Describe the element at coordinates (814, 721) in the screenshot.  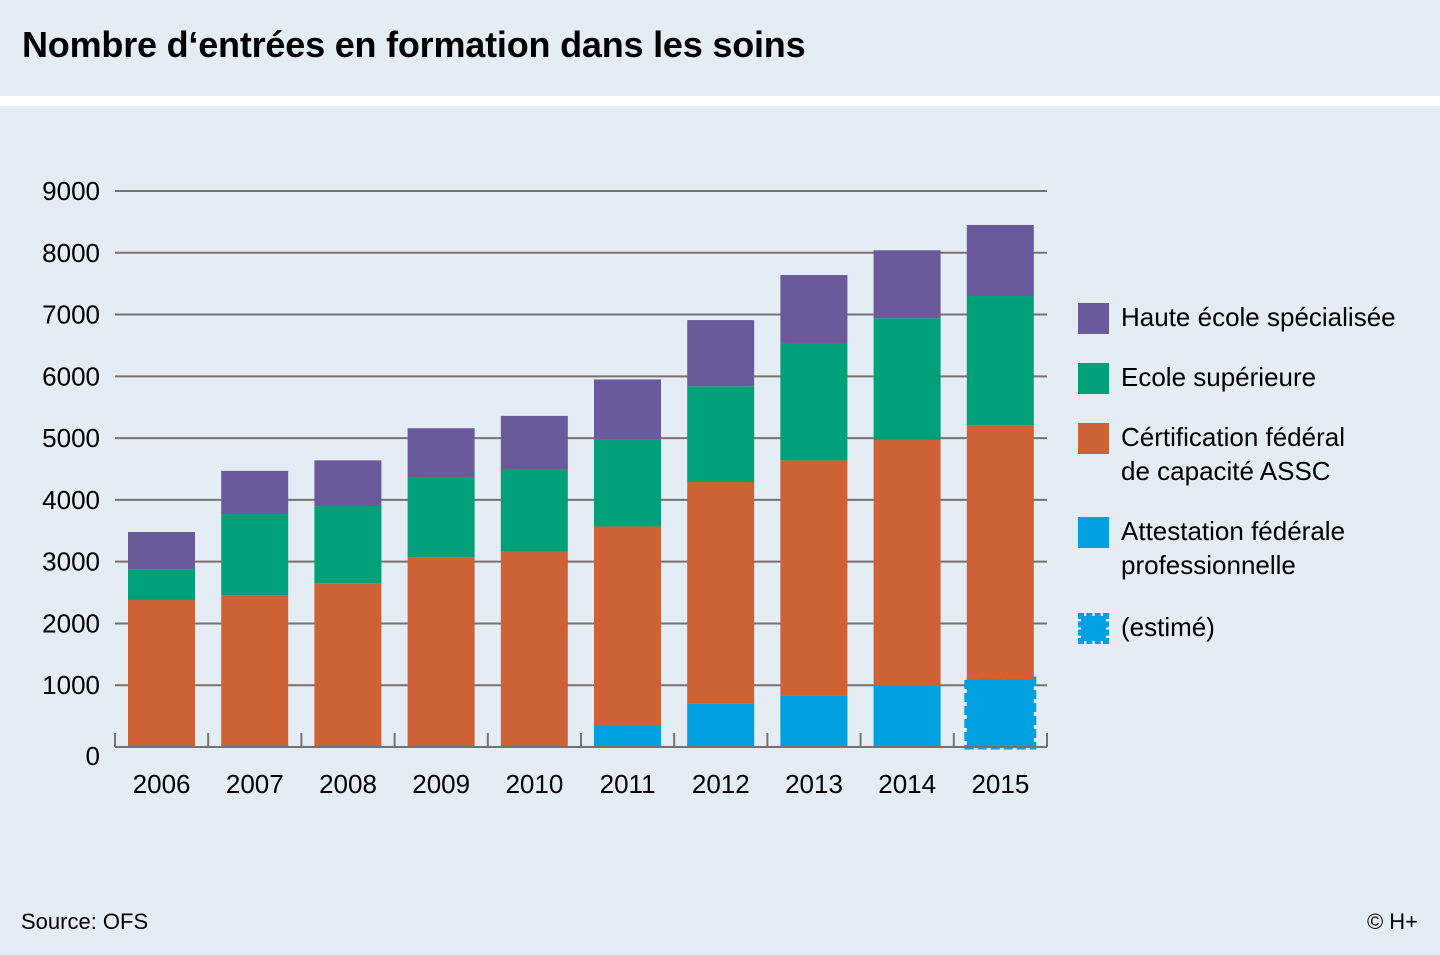
I see `bar-afp-2013` at that location.